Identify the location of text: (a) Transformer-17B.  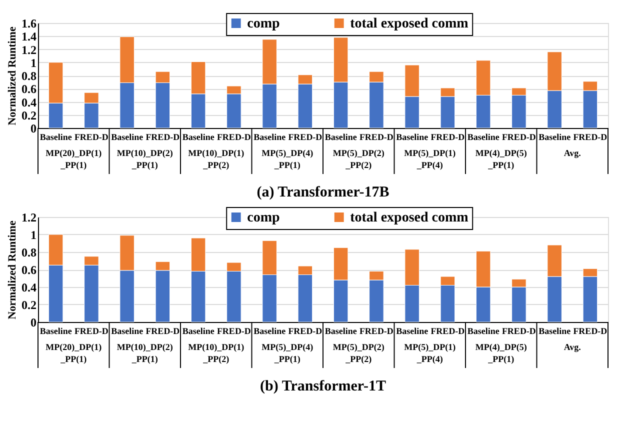
(323, 192).